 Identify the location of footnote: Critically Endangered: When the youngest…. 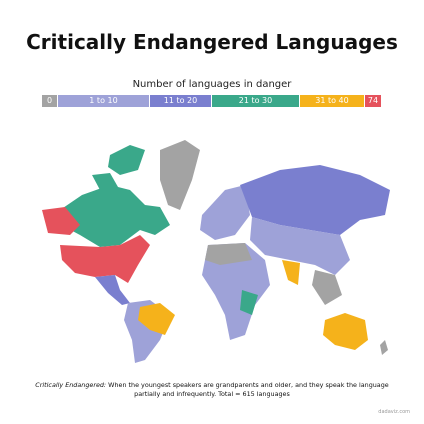
(212, 390).